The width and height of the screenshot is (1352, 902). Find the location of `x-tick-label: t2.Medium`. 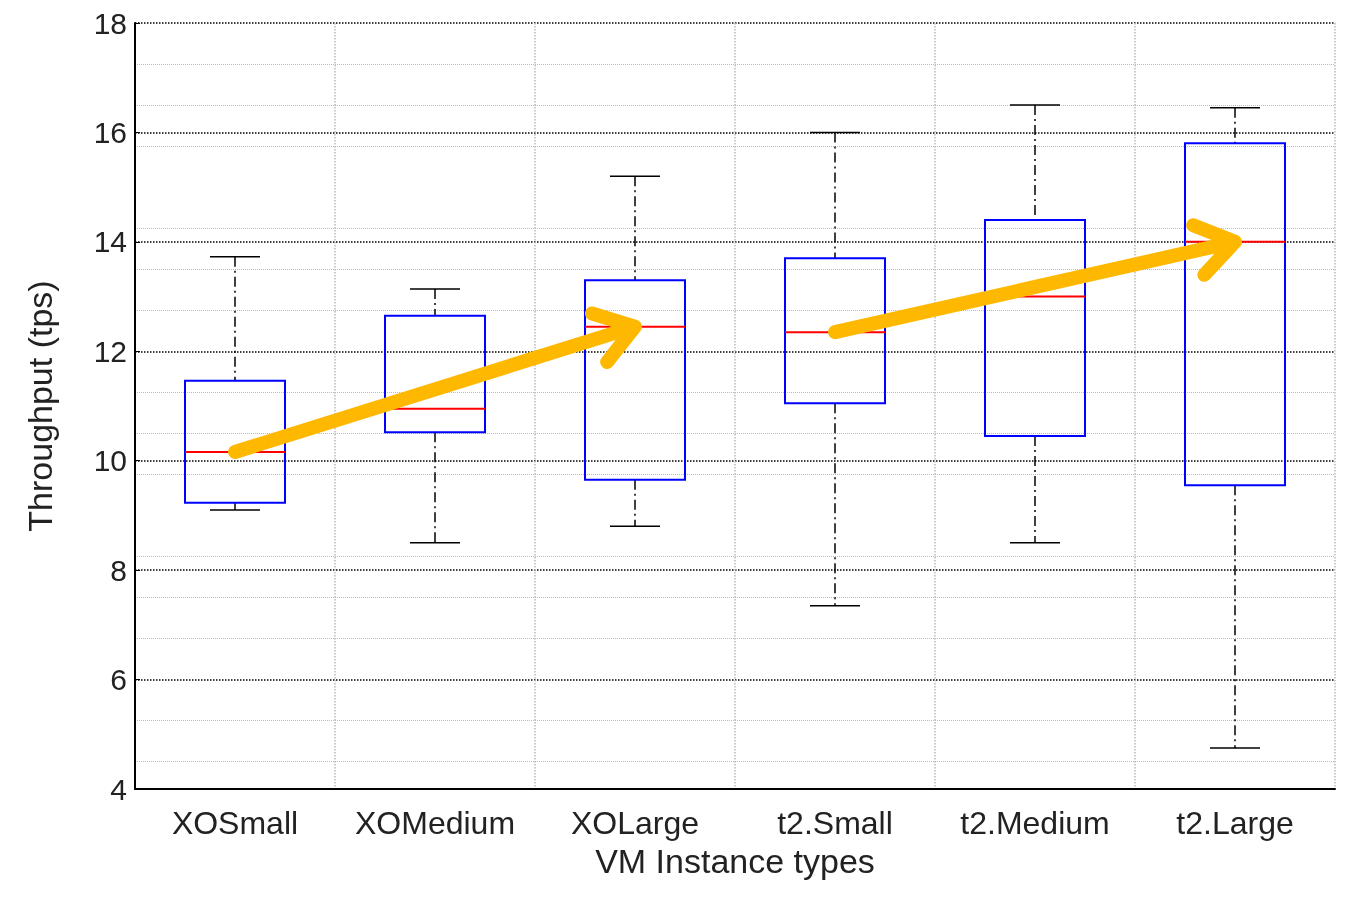

x-tick-label: t2.Medium is located at coordinates (1035, 823).